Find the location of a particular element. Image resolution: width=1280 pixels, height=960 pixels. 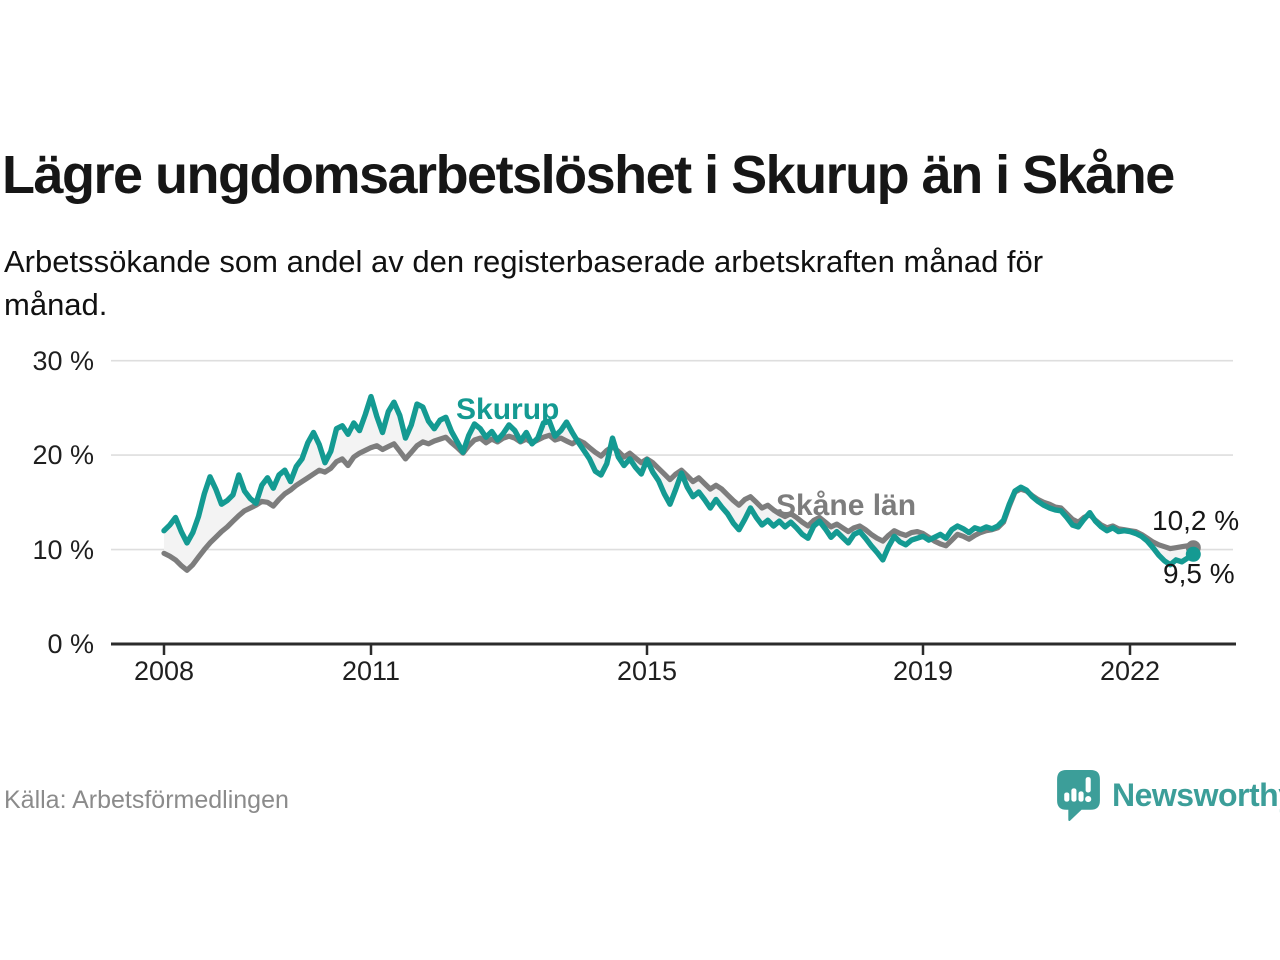

x-tick-label: 2022 is located at coordinates (1130, 671).